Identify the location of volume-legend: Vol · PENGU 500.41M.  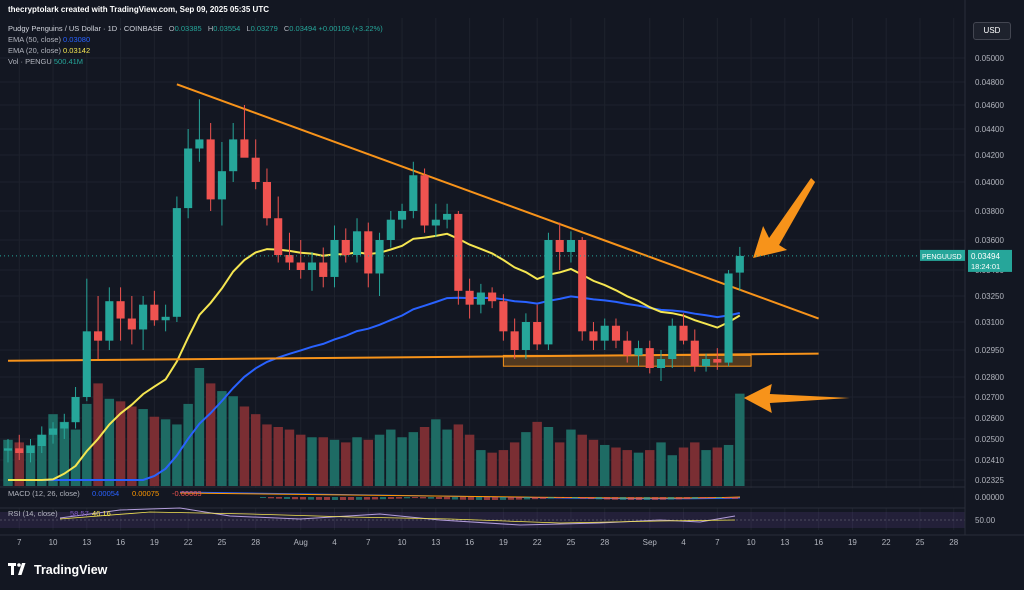
(45, 61).